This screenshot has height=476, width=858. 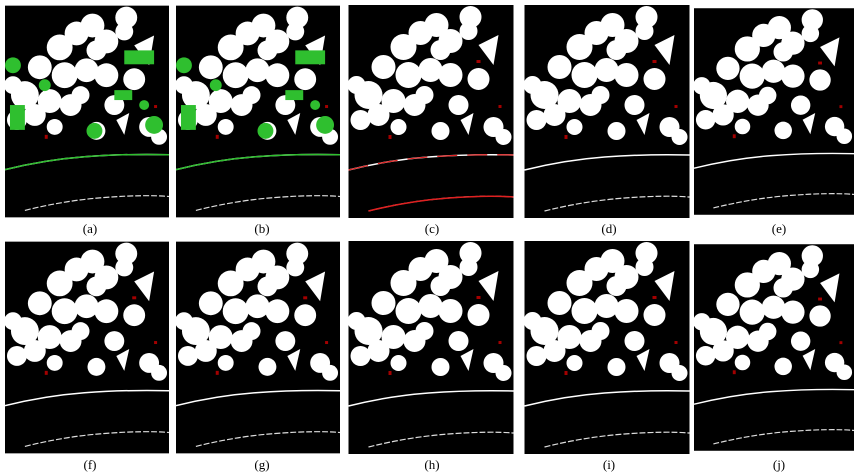 What do you see at coordinates (431, 464) in the screenshot?
I see `panel-label: (h)` at bounding box center [431, 464].